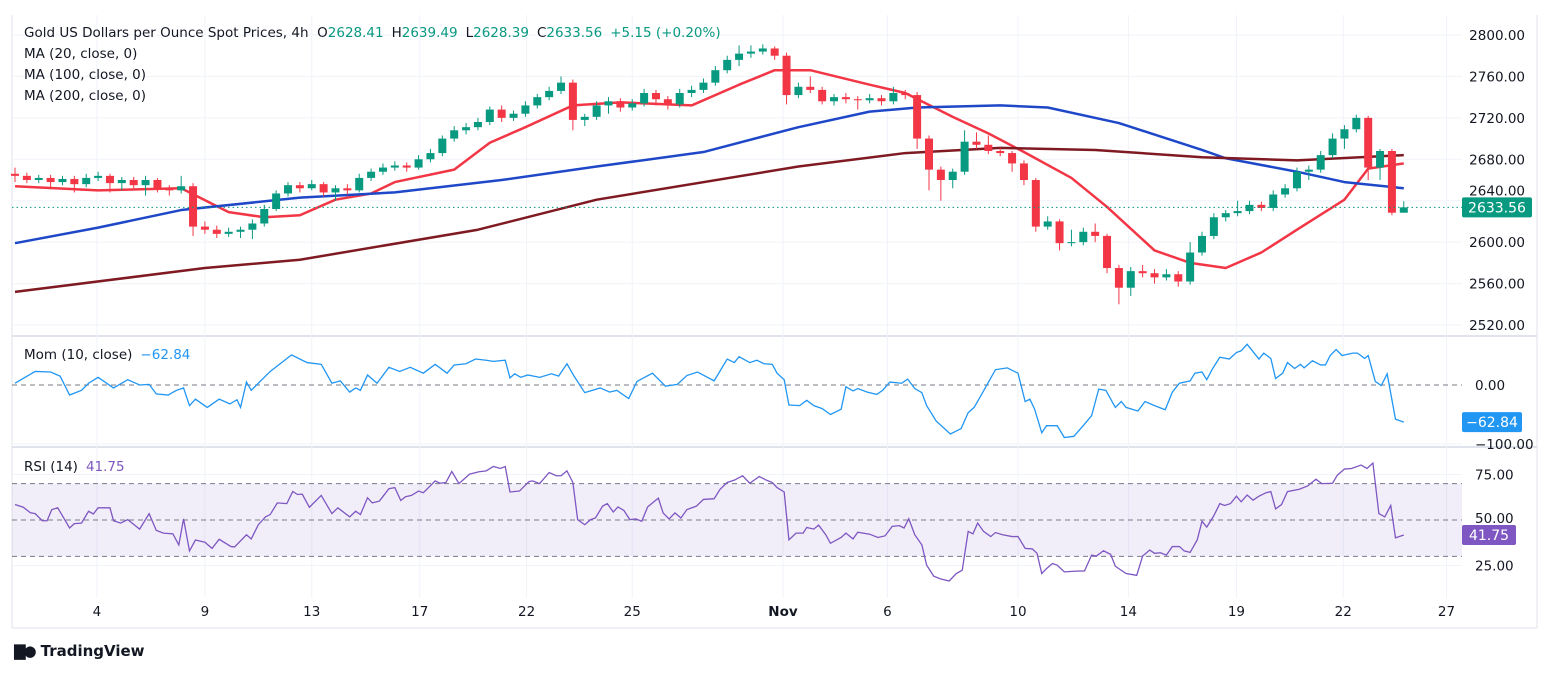  Describe the element at coordinates (107, 355) in the screenshot. I see `momentum-legend: Mom (10, close) −62.84` at that location.